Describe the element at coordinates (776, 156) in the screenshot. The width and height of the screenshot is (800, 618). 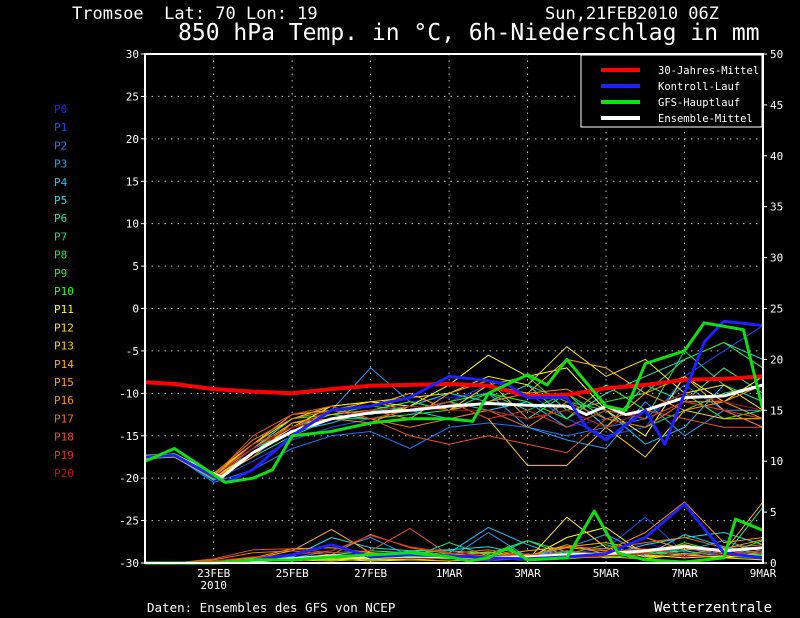
I see `y-right-tick-label: 40` at that location.